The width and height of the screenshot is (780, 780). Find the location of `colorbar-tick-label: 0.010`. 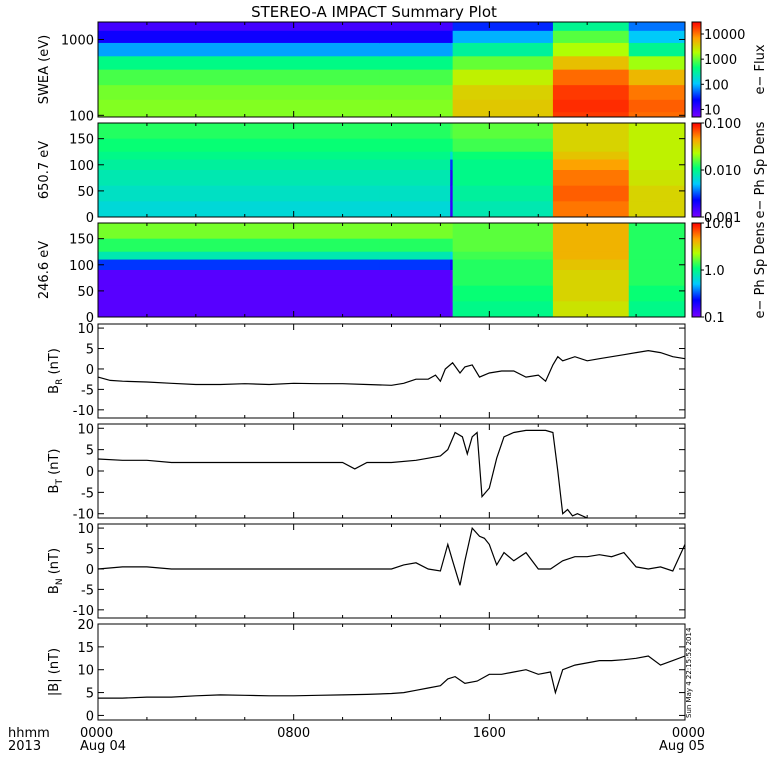

colorbar-tick-label: 0.010 is located at coordinates (722, 171).